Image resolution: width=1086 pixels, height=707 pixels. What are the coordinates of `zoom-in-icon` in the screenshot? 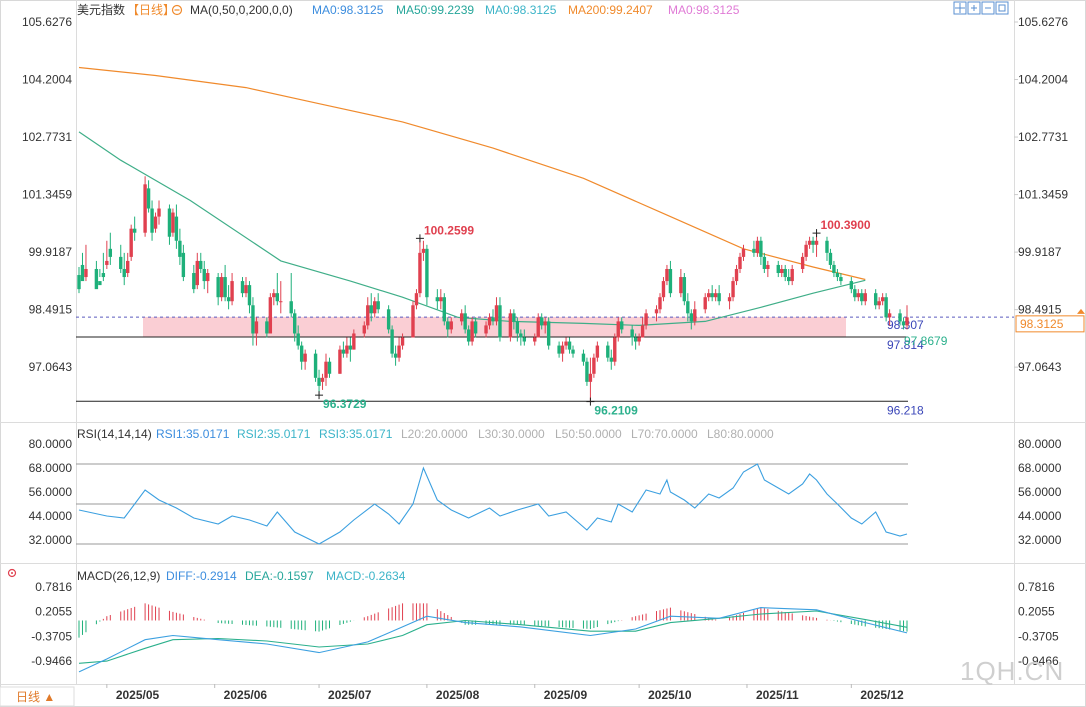 It's located at (974, 8).